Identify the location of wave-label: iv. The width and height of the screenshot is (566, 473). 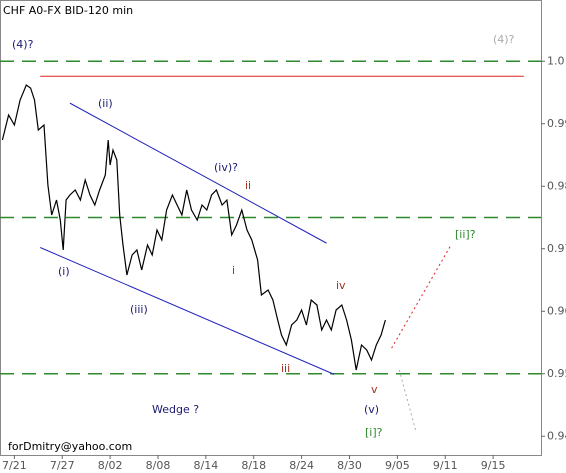
(341, 285).